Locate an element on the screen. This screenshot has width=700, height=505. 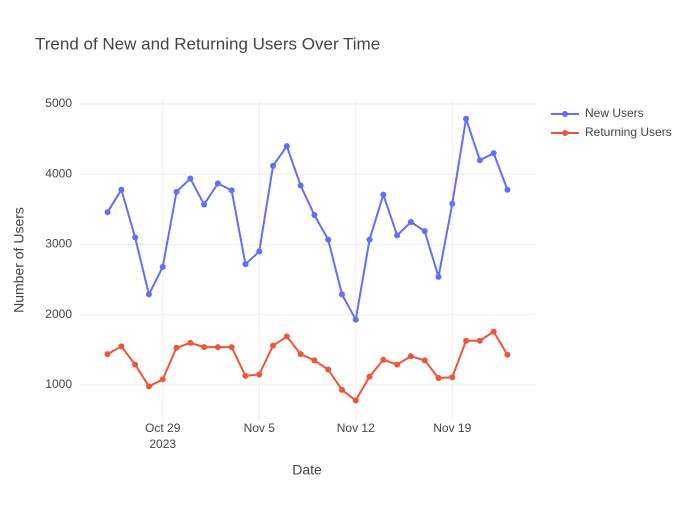
series-line is located at coordinates (308, 366).